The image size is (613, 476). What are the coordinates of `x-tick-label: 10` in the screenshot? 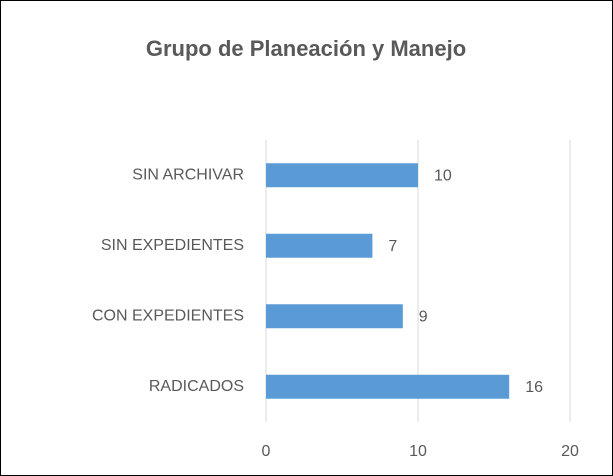 It's located at (418, 451).